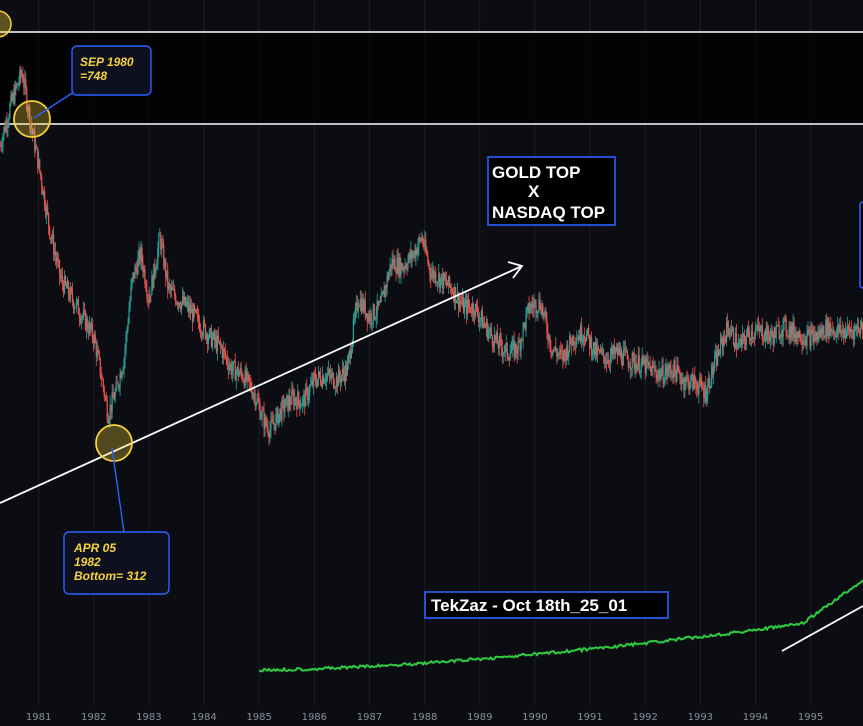  What do you see at coordinates (107, 62) in the screenshot?
I see `top-callout-line-1: SEP 1980` at bounding box center [107, 62].